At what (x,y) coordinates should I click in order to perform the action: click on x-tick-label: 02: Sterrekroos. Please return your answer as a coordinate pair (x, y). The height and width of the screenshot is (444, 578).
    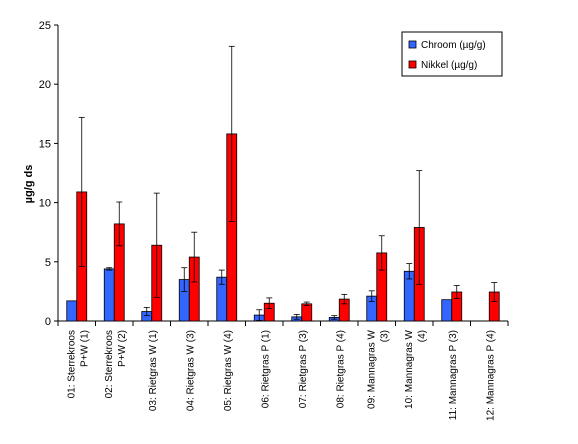
    Looking at the image, I should click on (109, 364).